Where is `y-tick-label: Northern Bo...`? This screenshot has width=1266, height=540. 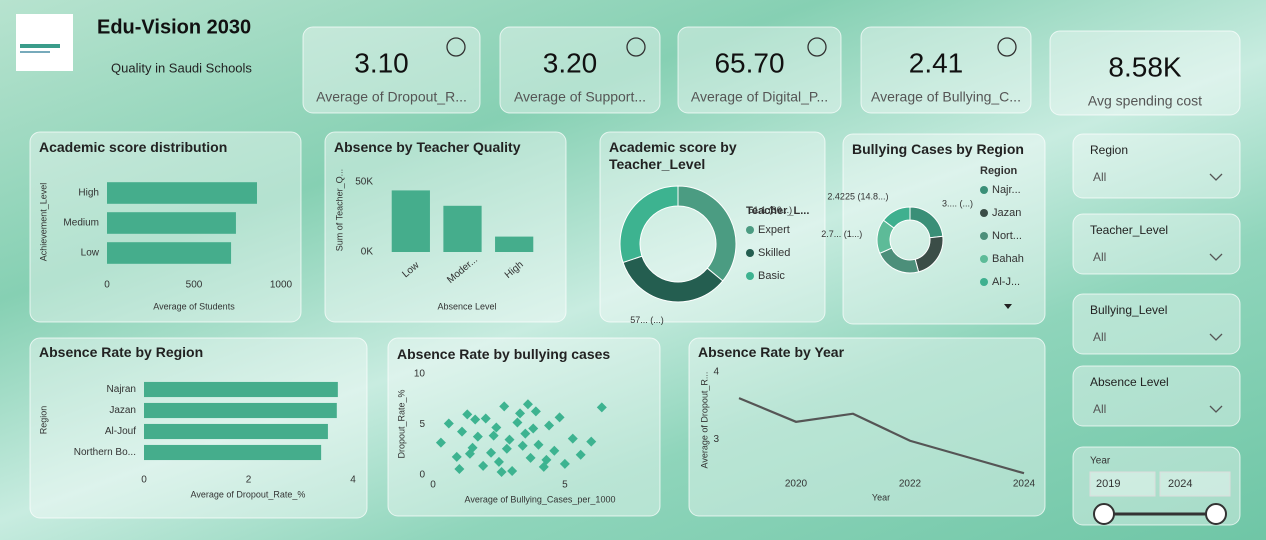 y-tick-label: Northern Bo... is located at coordinates (105, 452).